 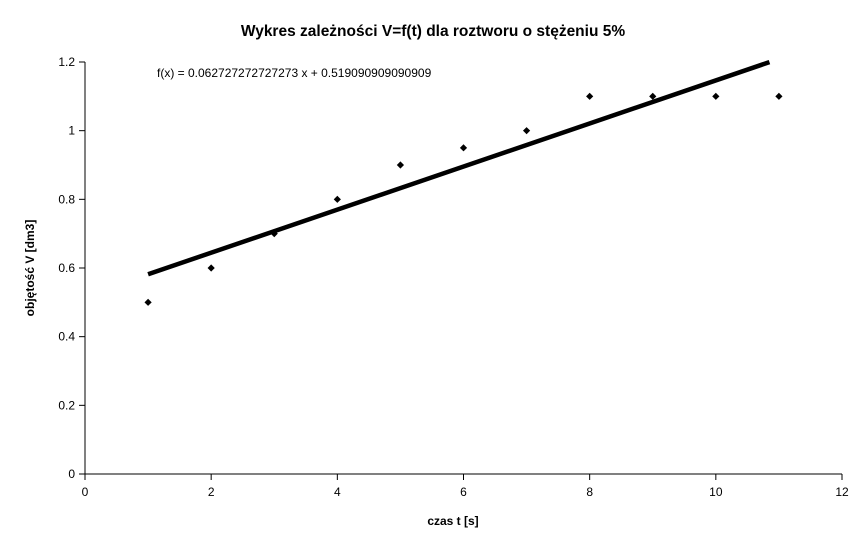 I want to click on y-tick-label: 0, so click(x=71, y=474).